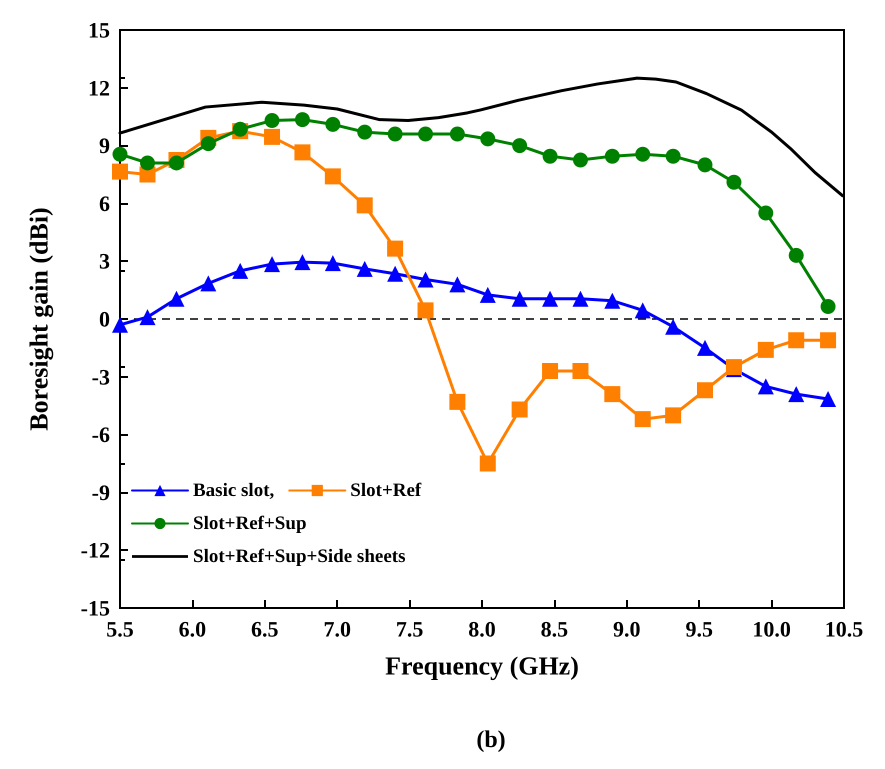 This screenshot has height=769, width=885. Describe the element at coordinates (491, 740) in the screenshot. I see `text: (b)` at that location.